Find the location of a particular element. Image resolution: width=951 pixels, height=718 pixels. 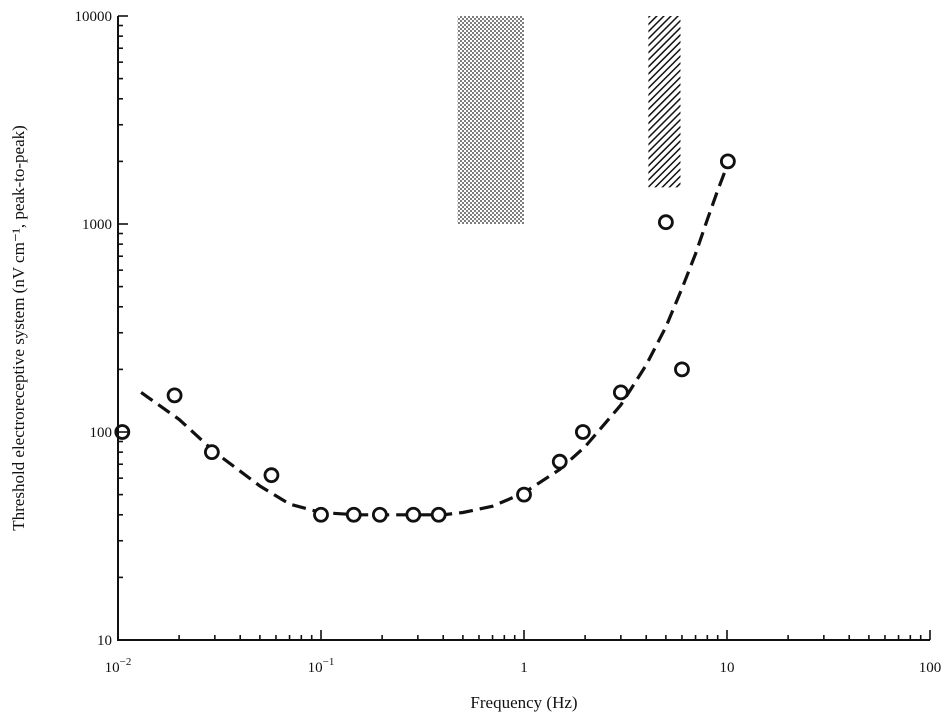

x-tick-label: 10⁻² is located at coordinates (118, 666).